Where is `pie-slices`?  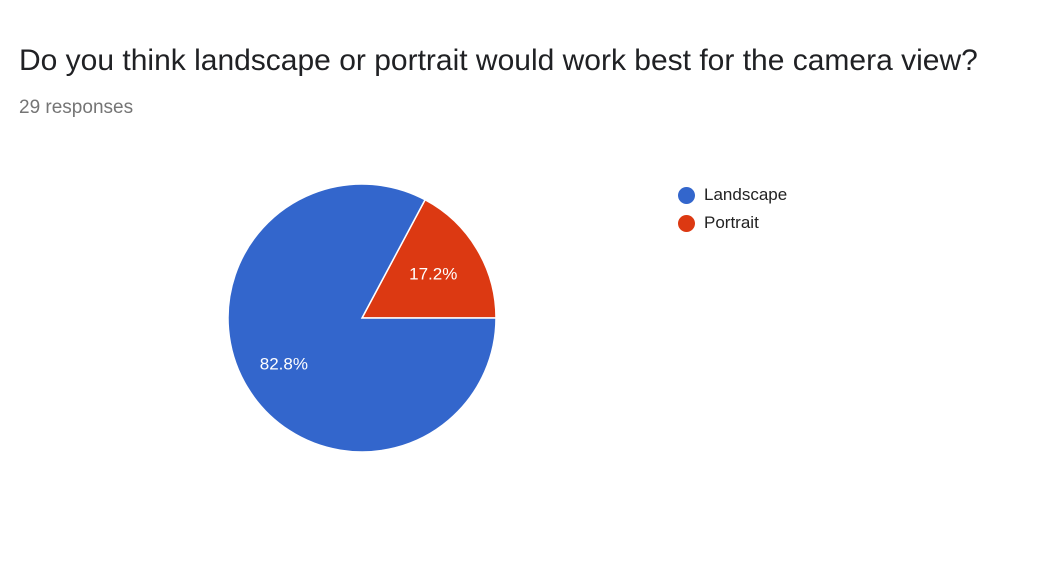
pie-slices is located at coordinates (362, 318).